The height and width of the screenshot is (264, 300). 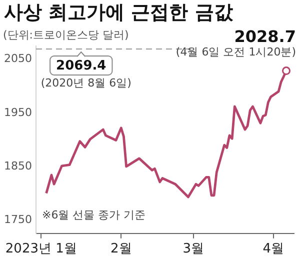 What do you see at coordinates (121, 249) in the screenshot?
I see `x-tick-label: 2월` at bounding box center [121, 249].